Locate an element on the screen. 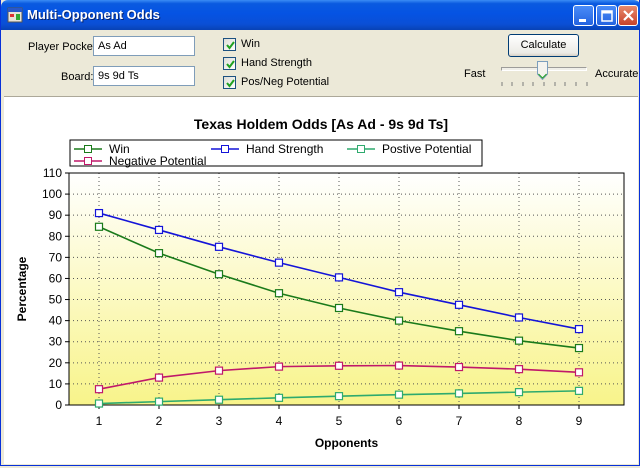 The width and height of the screenshot is (640, 468). legend-box is located at coordinates (276, 153).